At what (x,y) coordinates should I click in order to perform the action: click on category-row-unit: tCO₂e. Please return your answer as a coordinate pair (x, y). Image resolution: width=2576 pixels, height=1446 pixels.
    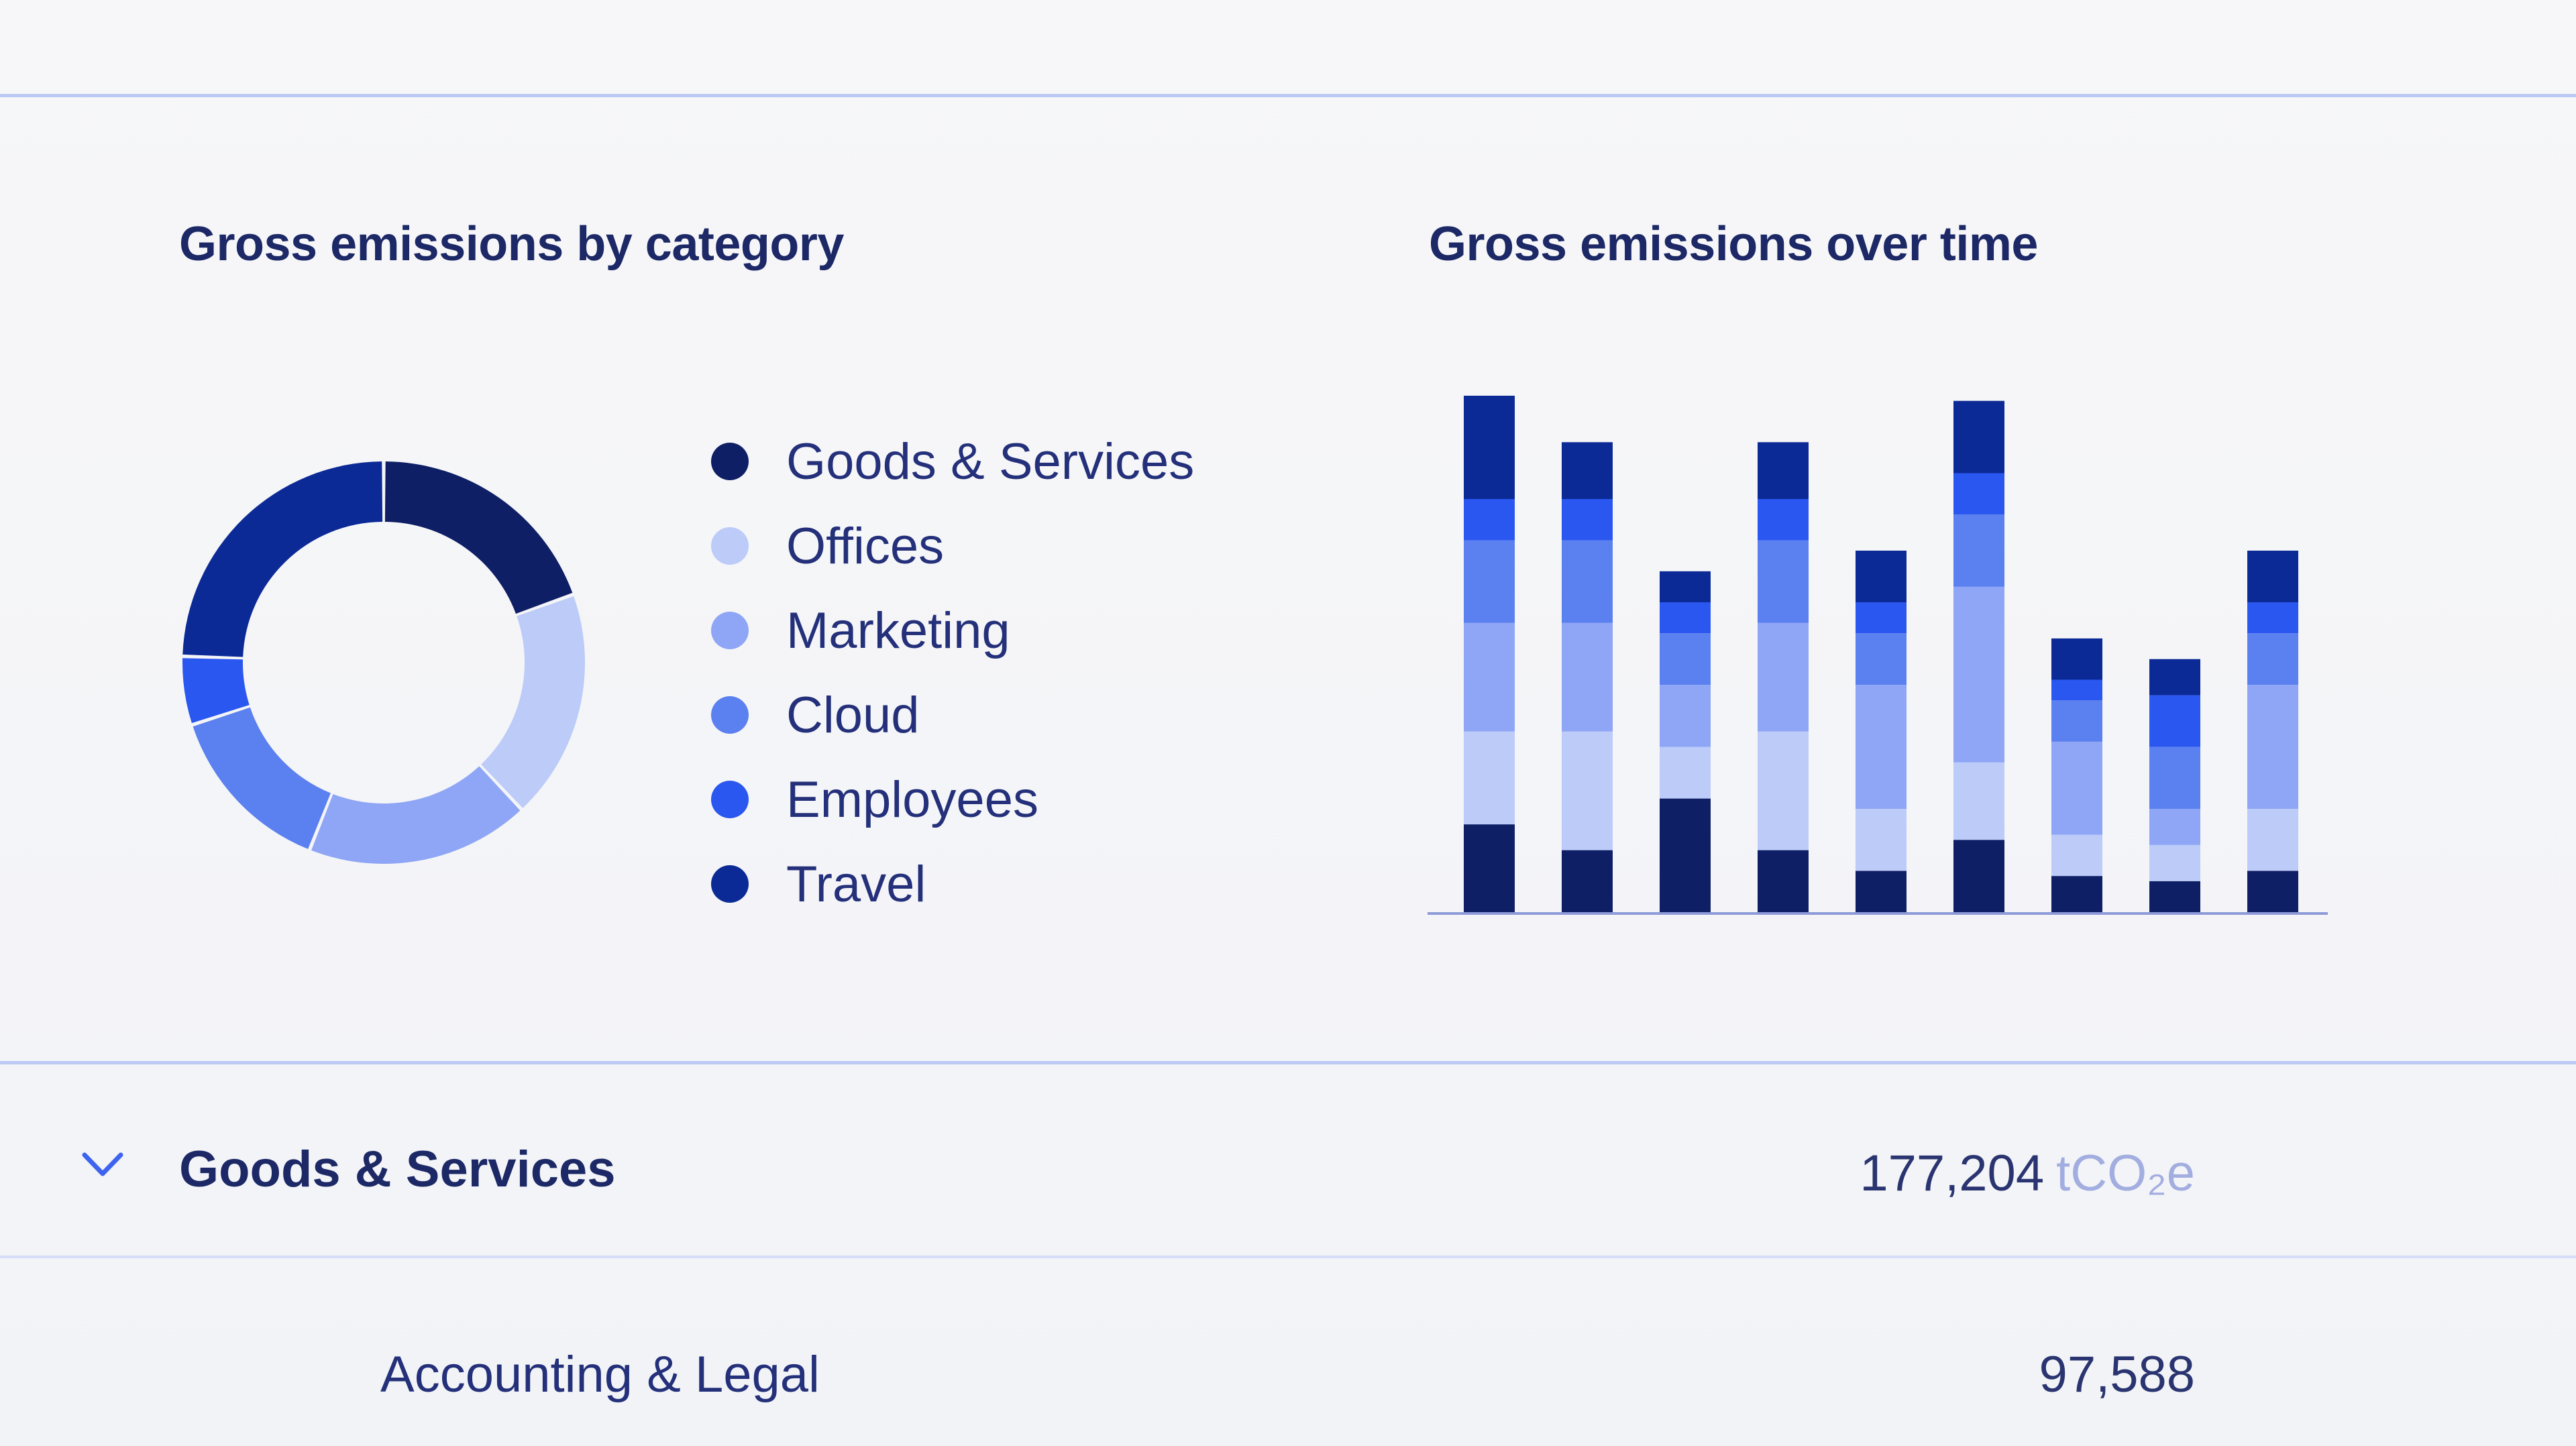
    Looking at the image, I should click on (2125, 1173).